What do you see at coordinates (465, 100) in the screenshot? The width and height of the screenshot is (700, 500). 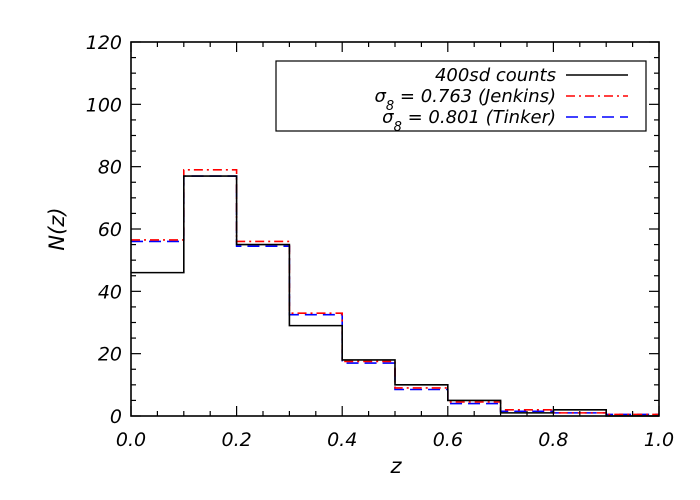 I see `legend-text-1: σ8 = 0.763 (Jenkins)` at bounding box center [465, 100].